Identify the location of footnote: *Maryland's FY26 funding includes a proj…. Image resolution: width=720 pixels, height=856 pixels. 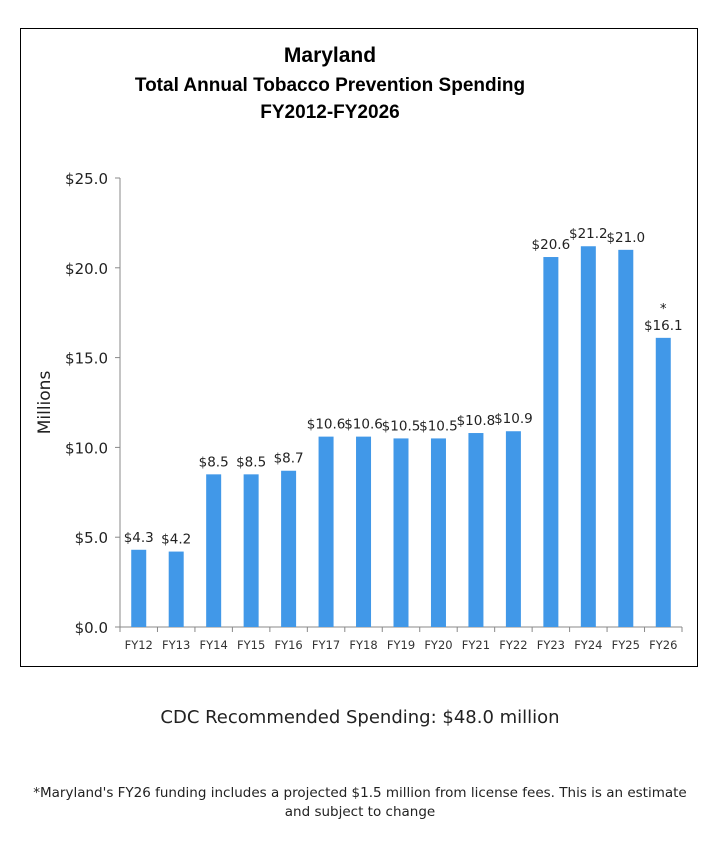
(360, 802).